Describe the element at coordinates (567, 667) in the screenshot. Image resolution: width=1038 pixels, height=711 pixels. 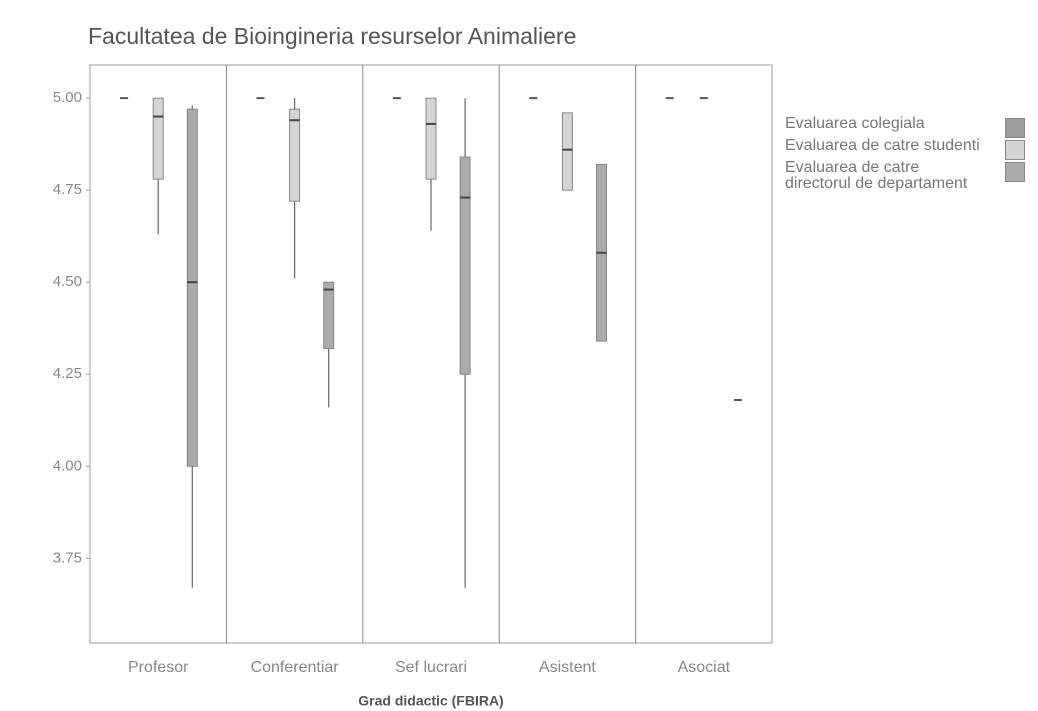
I see `x-tick-label: Asistent` at that location.